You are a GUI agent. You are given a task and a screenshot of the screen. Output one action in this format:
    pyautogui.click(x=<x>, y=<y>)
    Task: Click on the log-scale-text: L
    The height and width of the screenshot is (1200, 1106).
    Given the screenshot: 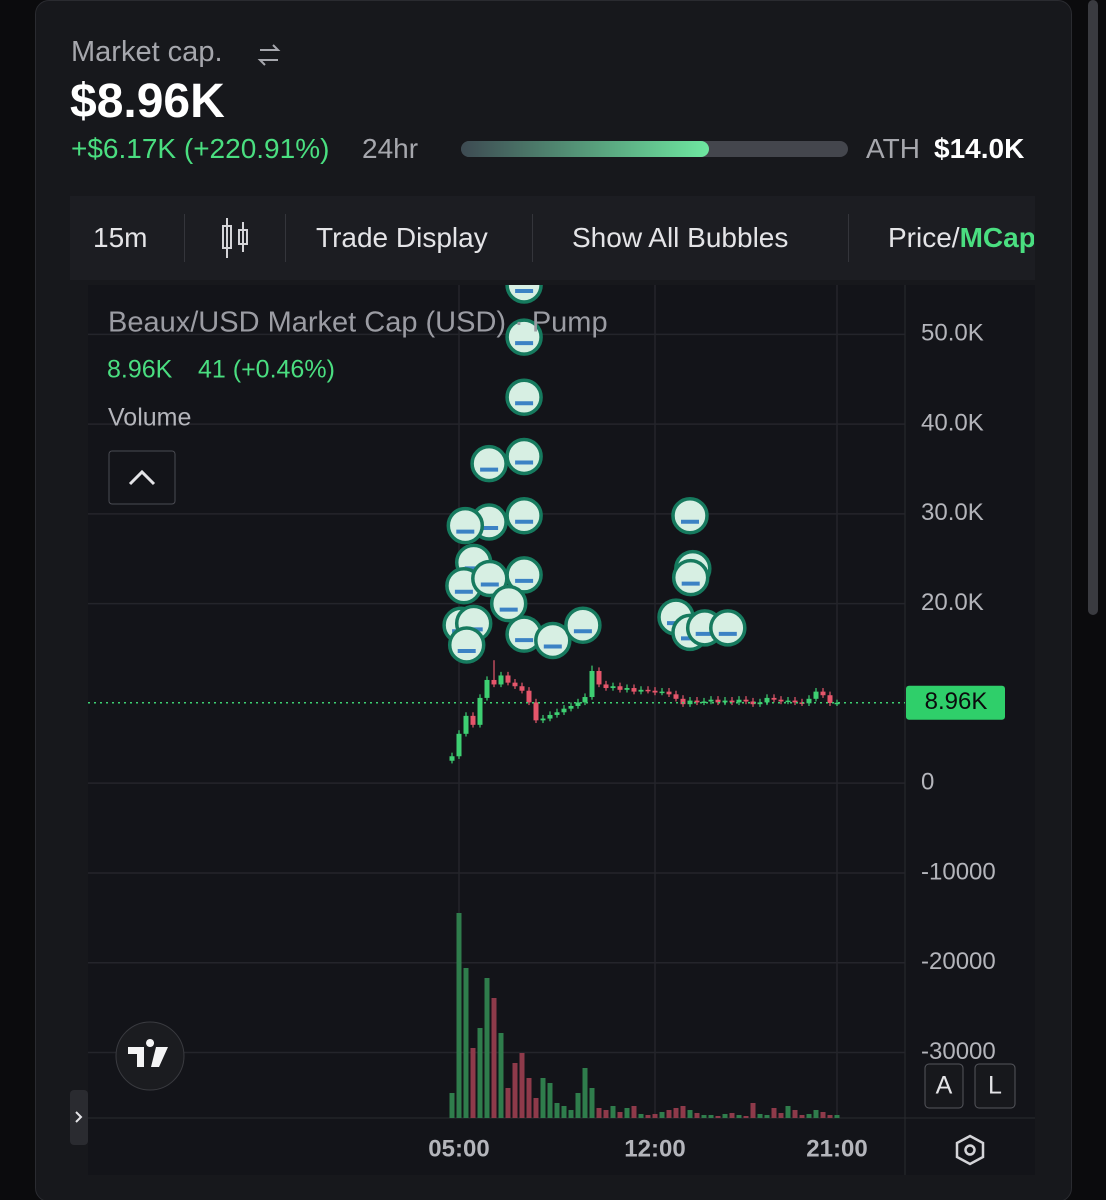 What is the action you would take?
    pyautogui.click(x=995, y=1086)
    